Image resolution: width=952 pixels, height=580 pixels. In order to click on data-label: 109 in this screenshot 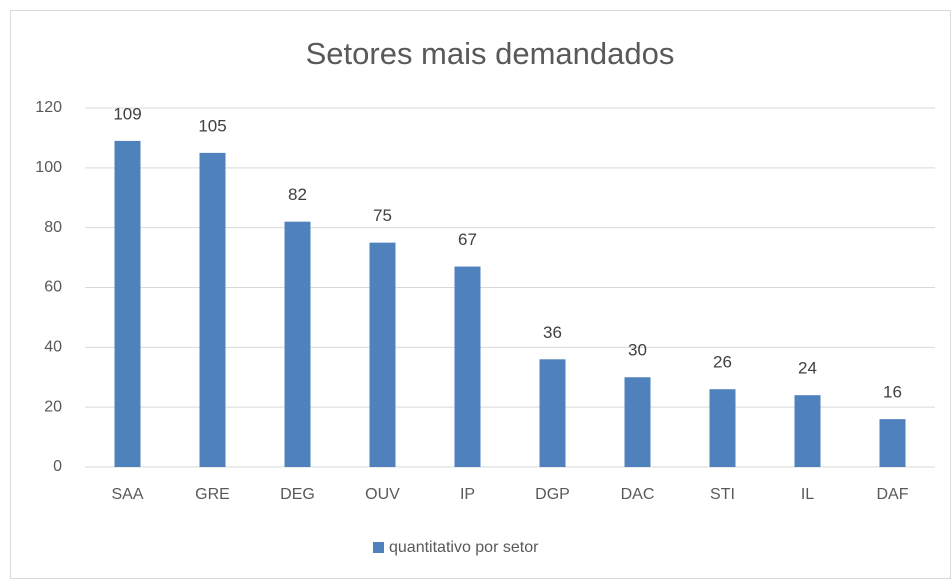, I will do `click(127, 113)`.